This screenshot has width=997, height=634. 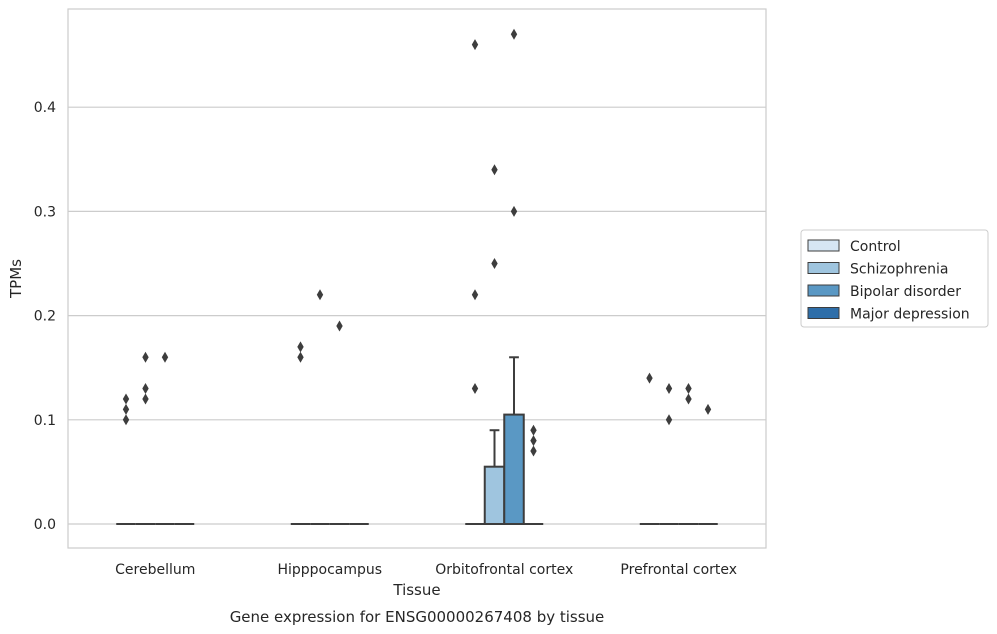 I want to click on x-axis-title: Tissue, so click(x=416, y=590).